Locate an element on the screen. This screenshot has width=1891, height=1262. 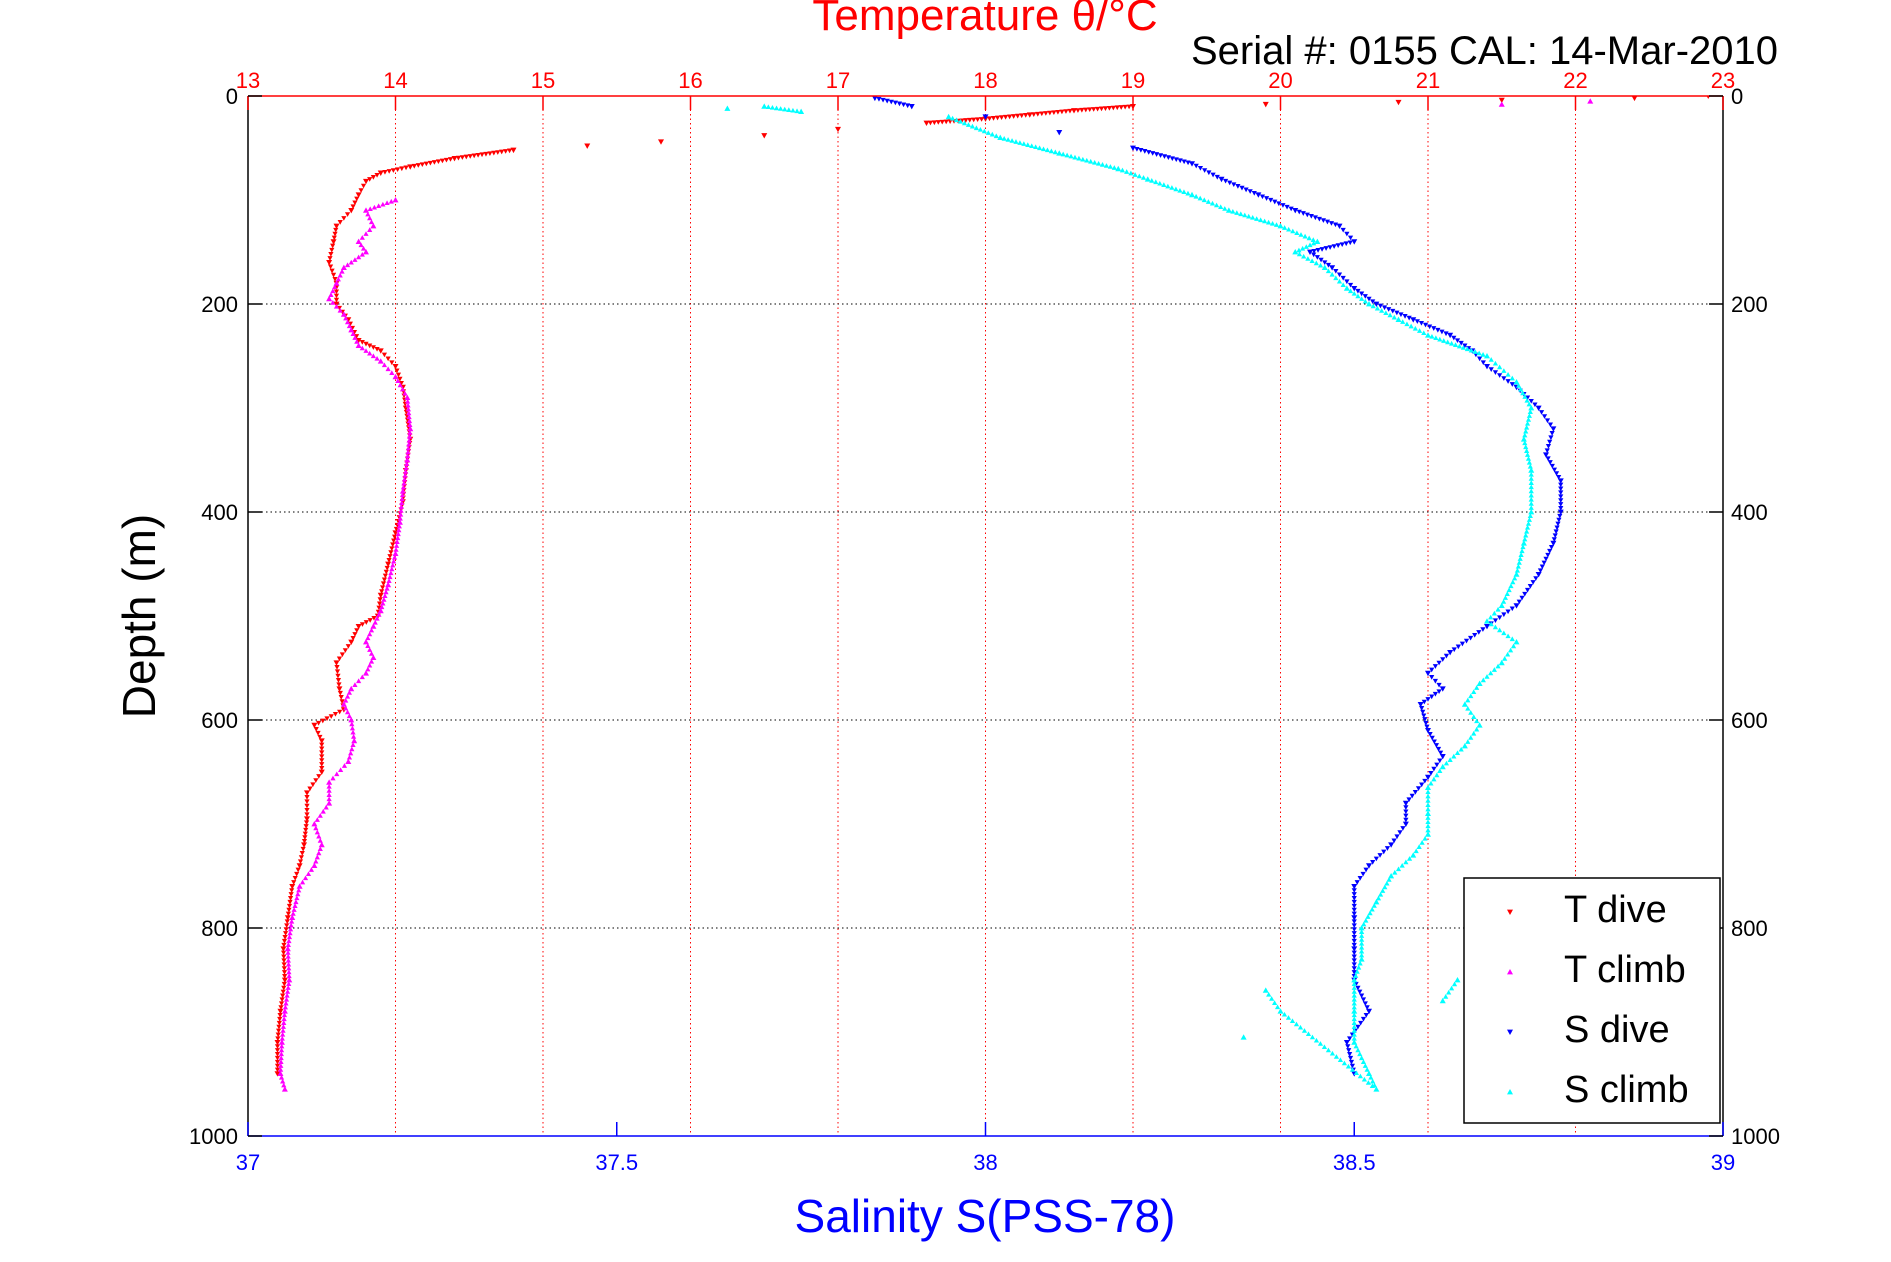
x-top-tick-label: 21 is located at coordinates (1428, 80).